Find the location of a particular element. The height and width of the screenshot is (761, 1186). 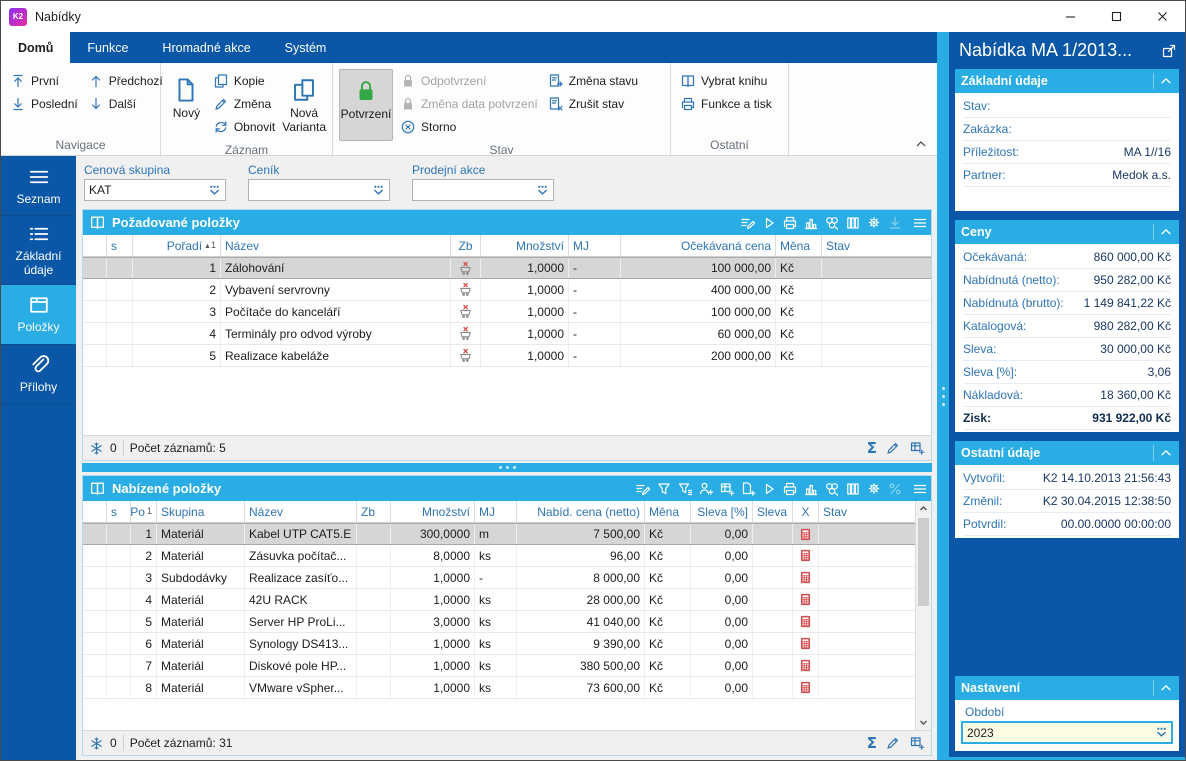

sidebar-item-seznam: Seznam is located at coordinates (38, 186).